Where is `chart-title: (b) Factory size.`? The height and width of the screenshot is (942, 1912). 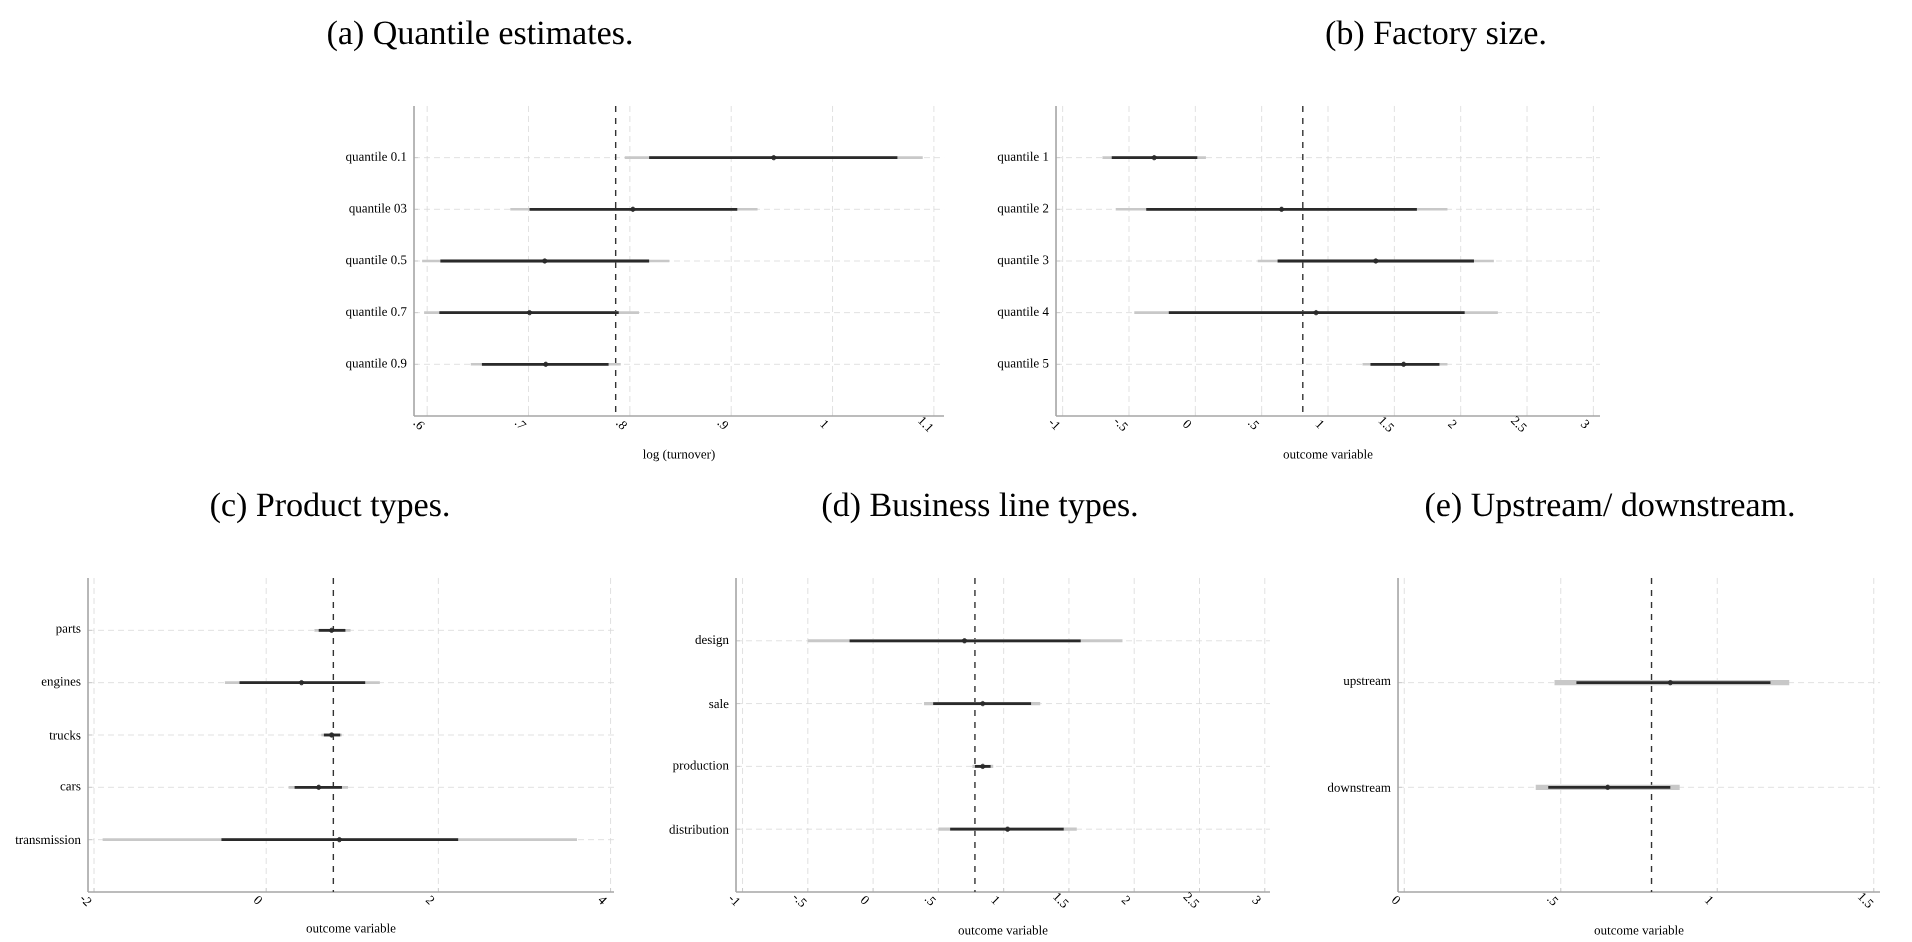
chart-title: (b) Factory size. is located at coordinates (1435, 36).